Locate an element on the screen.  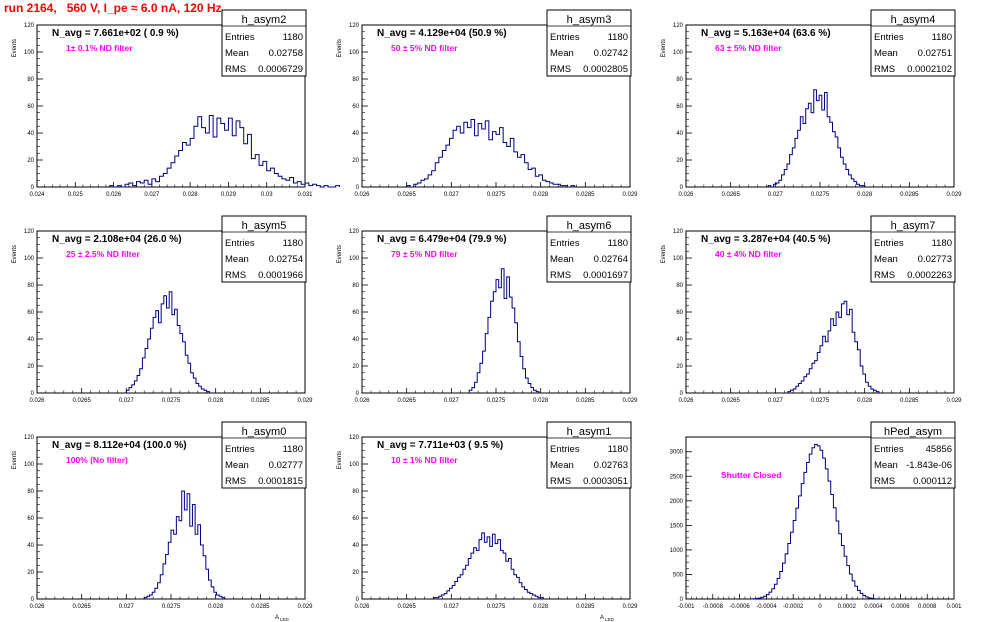
filter-label: 100% (No filter) is located at coordinates (97, 460).